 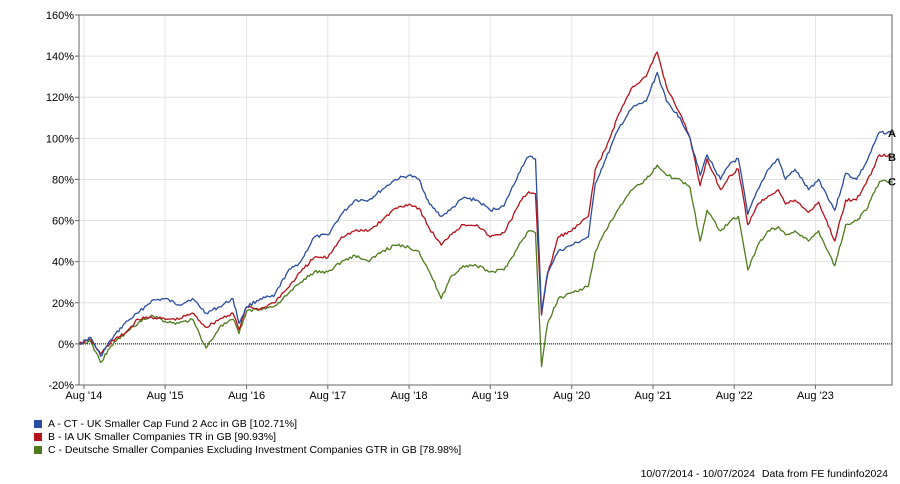 What do you see at coordinates (83, 396) in the screenshot?
I see `x-tick-label: Aug '14` at bounding box center [83, 396].